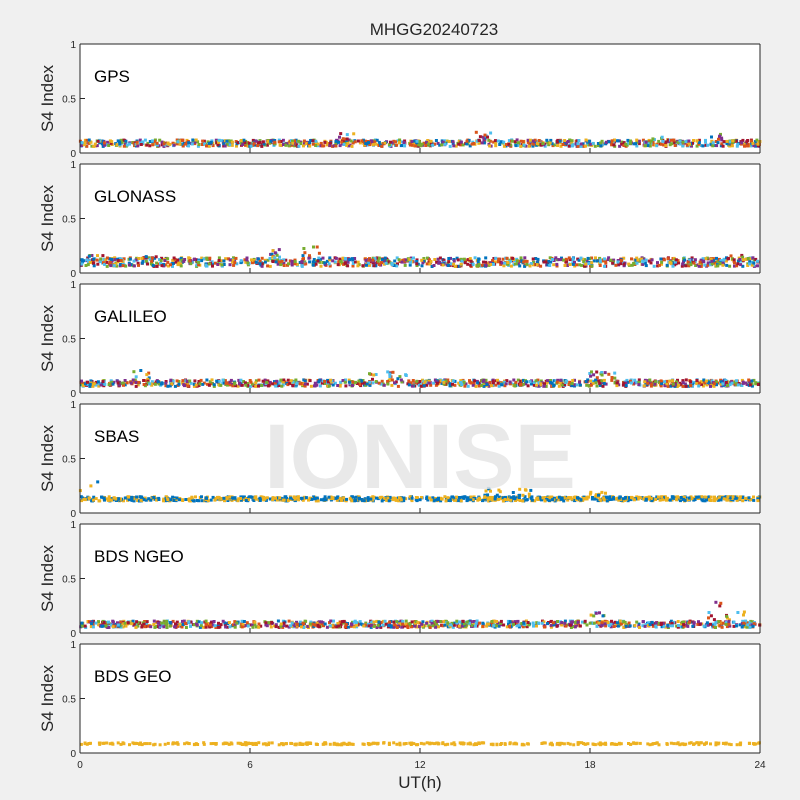 Image resolution: width=800 pixels, height=800 pixels. Describe the element at coordinates (73, 405) in the screenshot. I see `y-tick-label: 1` at that location.